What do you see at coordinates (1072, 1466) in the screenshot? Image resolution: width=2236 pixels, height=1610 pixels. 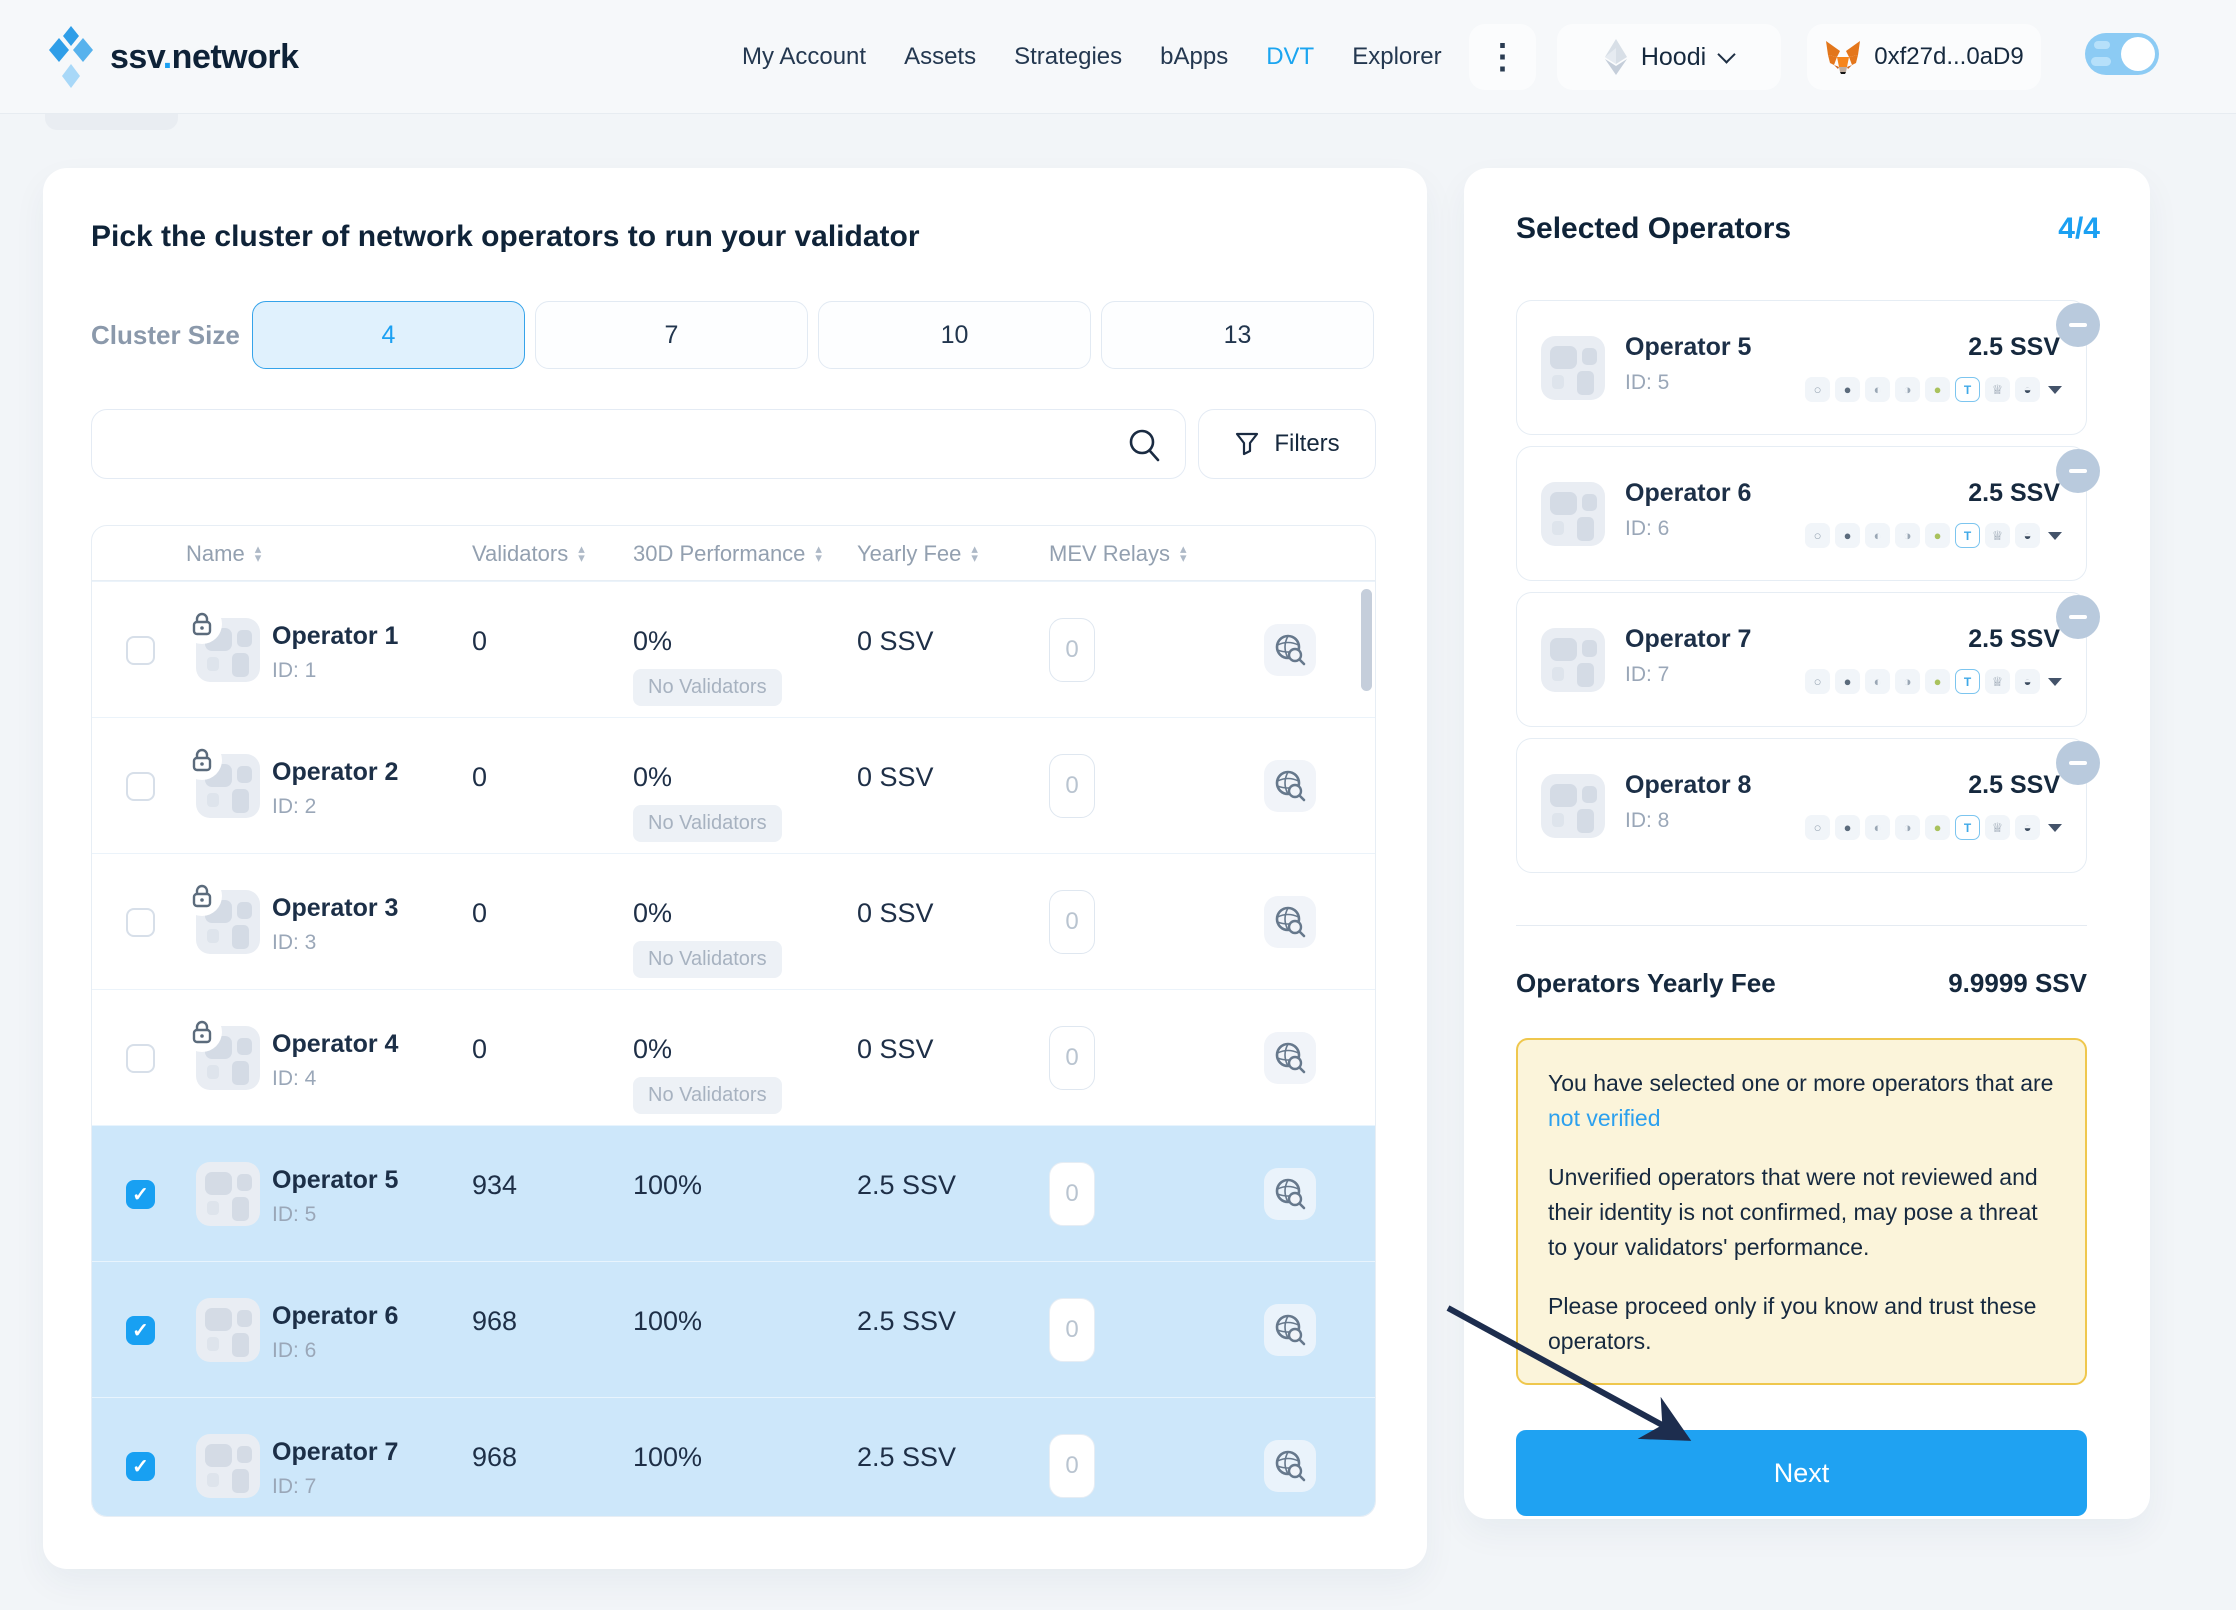 I see `mev-relays-count: 0` at bounding box center [1072, 1466].